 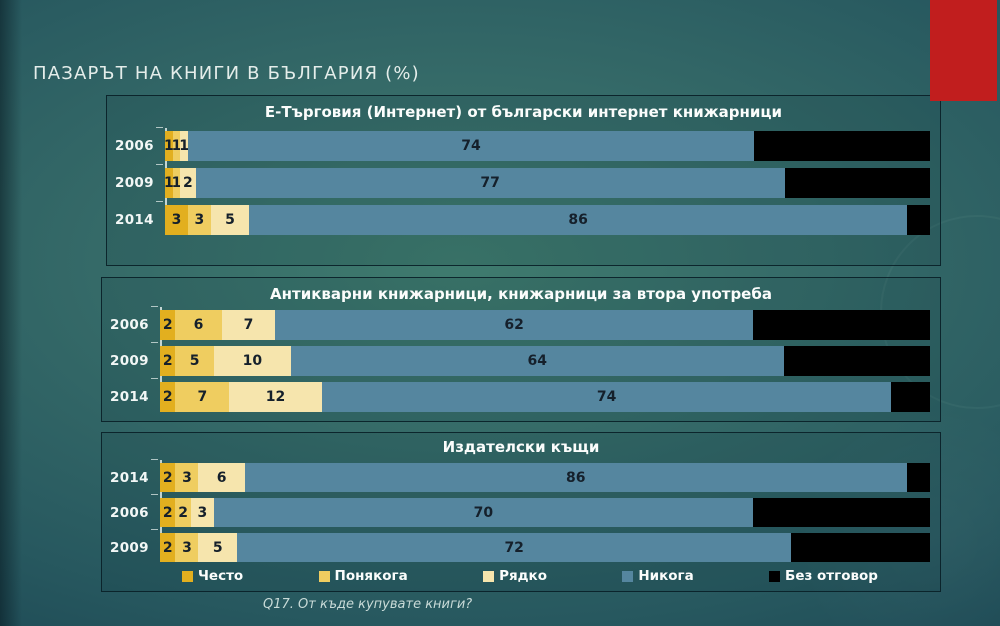 I want to click on stacked-bar: 2 3 5 72, so click(x=540, y=545).